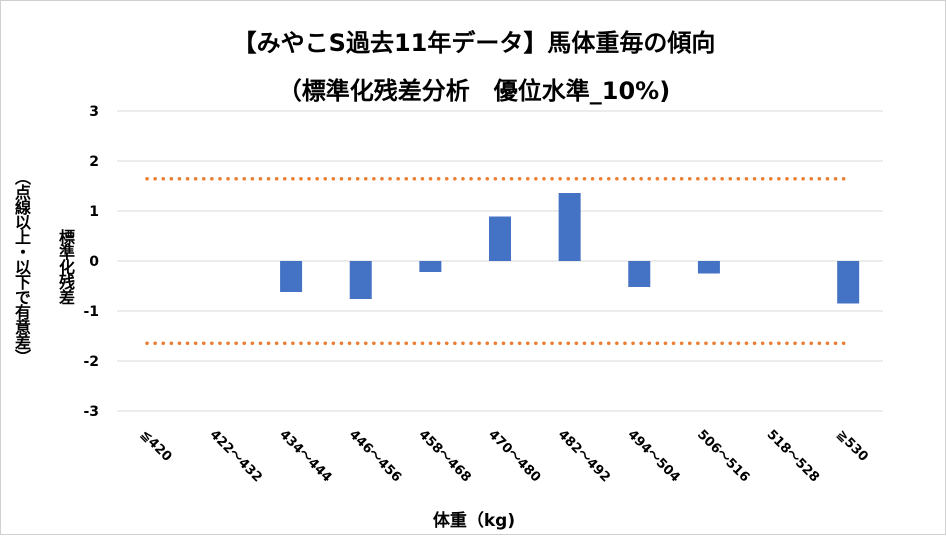 The width and height of the screenshot is (946, 536). What do you see at coordinates (474, 521) in the screenshot?
I see `x-axis-label: 体重（kg)` at bounding box center [474, 521].